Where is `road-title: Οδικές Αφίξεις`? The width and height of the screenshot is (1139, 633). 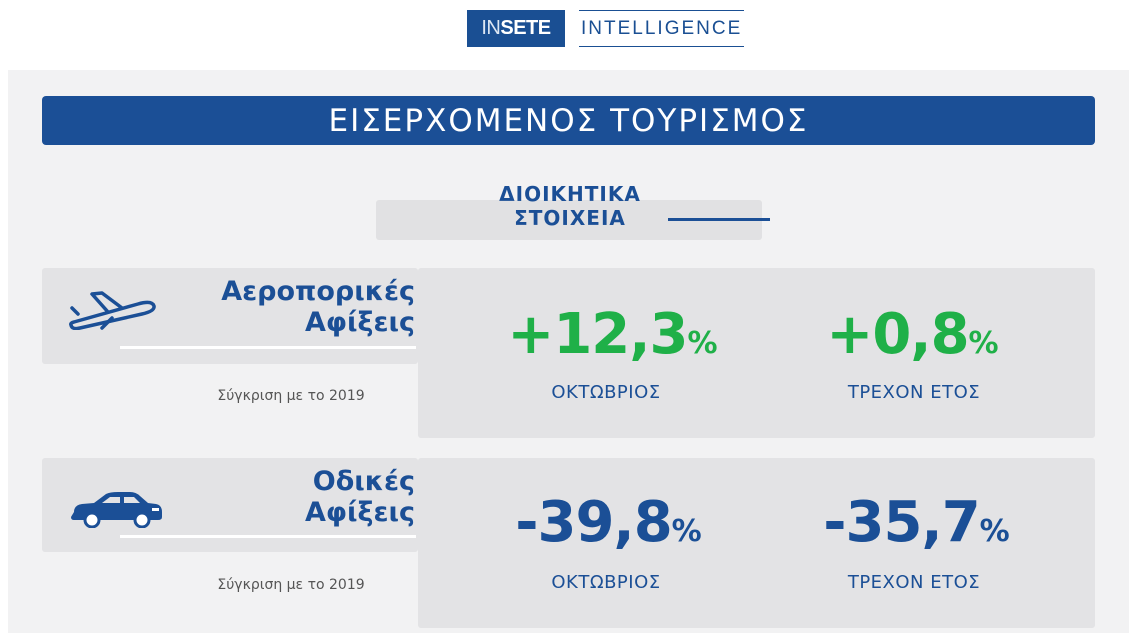 road-title: Οδικές Αφίξεις is located at coordinates (295, 497).